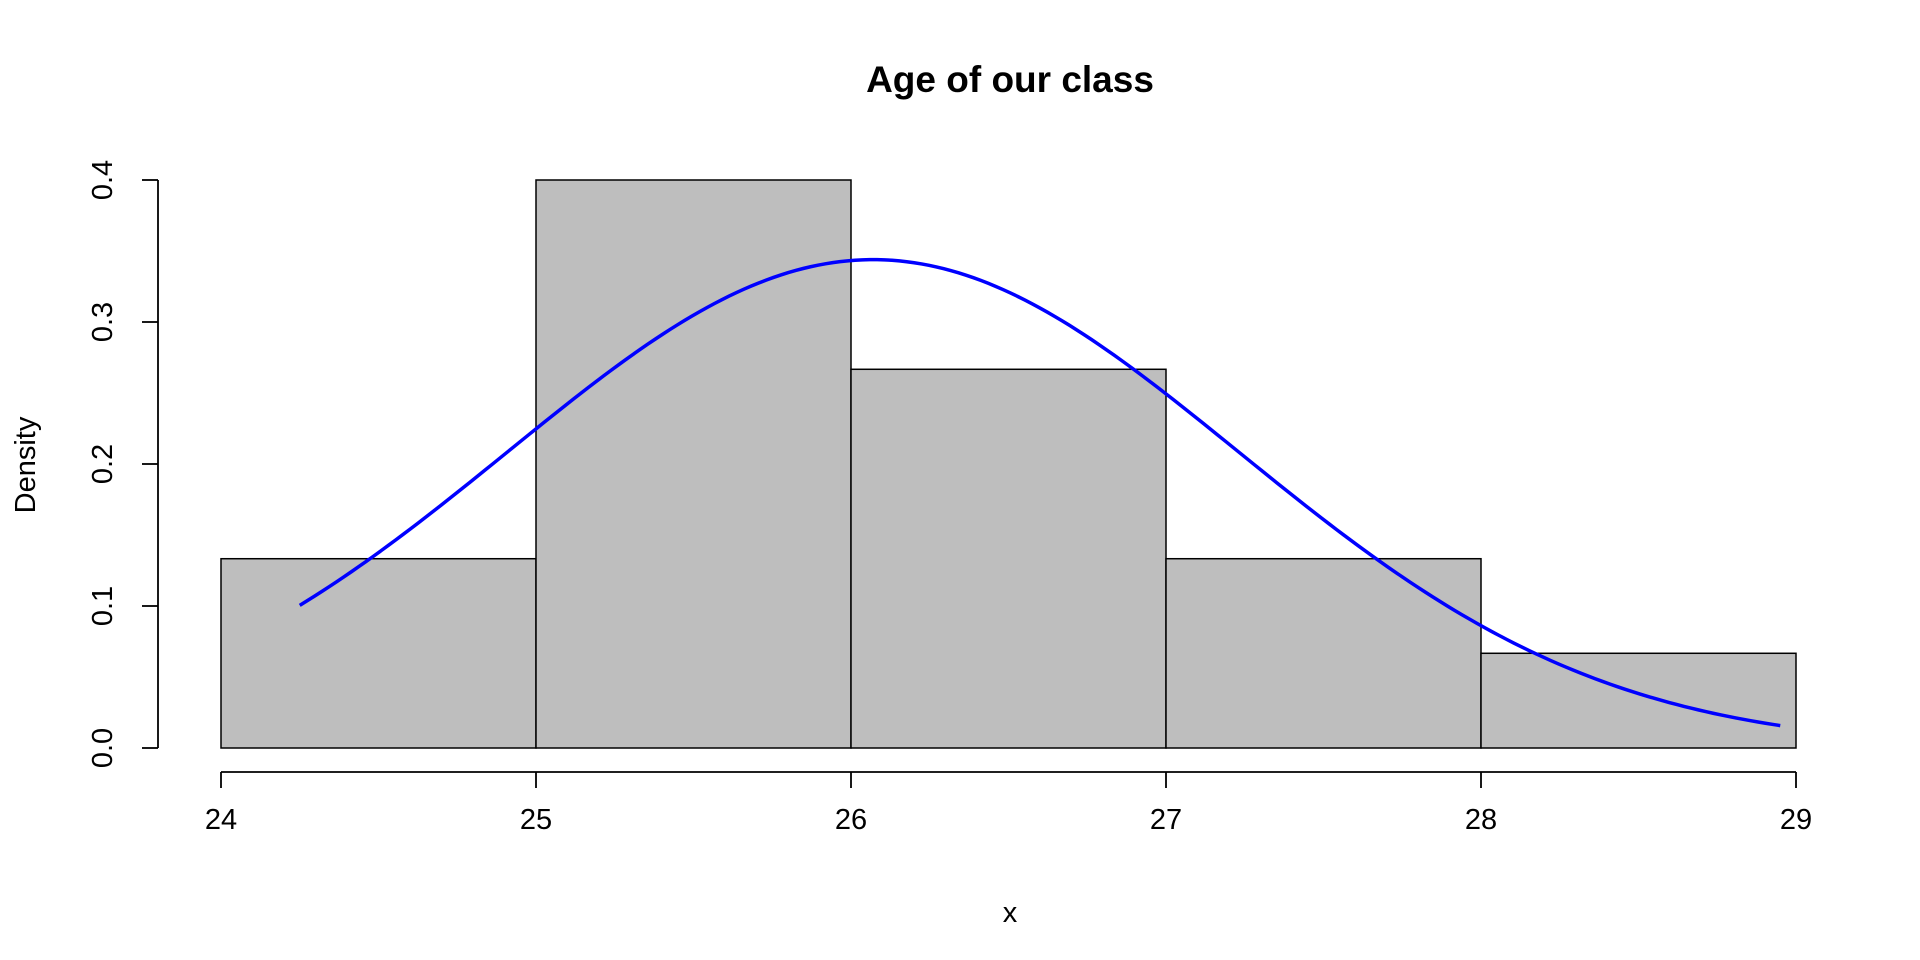  Describe the element at coordinates (1010, 79) in the screenshot. I see `chart-title: Age of our class` at that location.